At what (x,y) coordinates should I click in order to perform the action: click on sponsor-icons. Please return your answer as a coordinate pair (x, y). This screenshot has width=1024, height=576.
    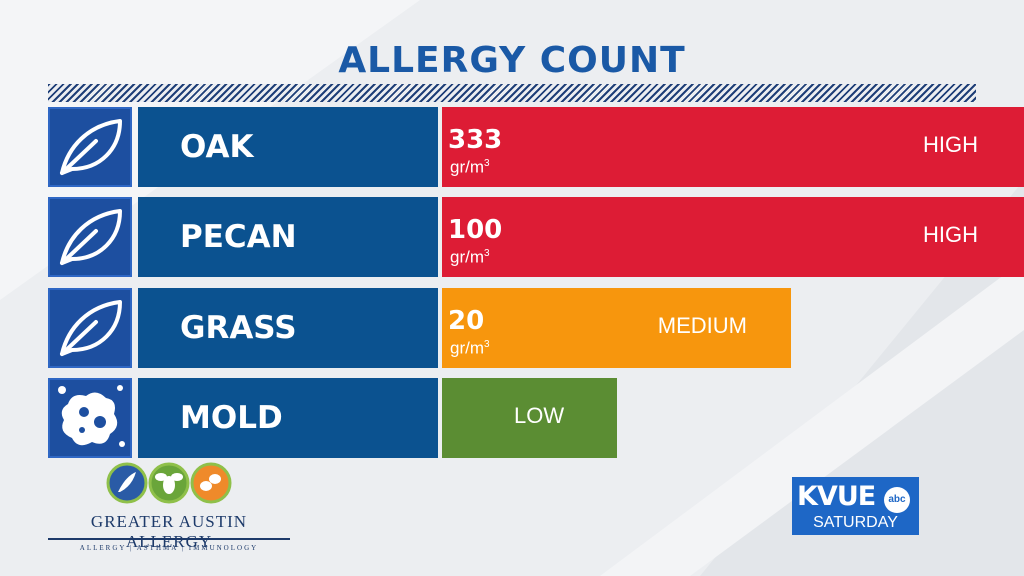
    Looking at the image, I should click on (169, 483).